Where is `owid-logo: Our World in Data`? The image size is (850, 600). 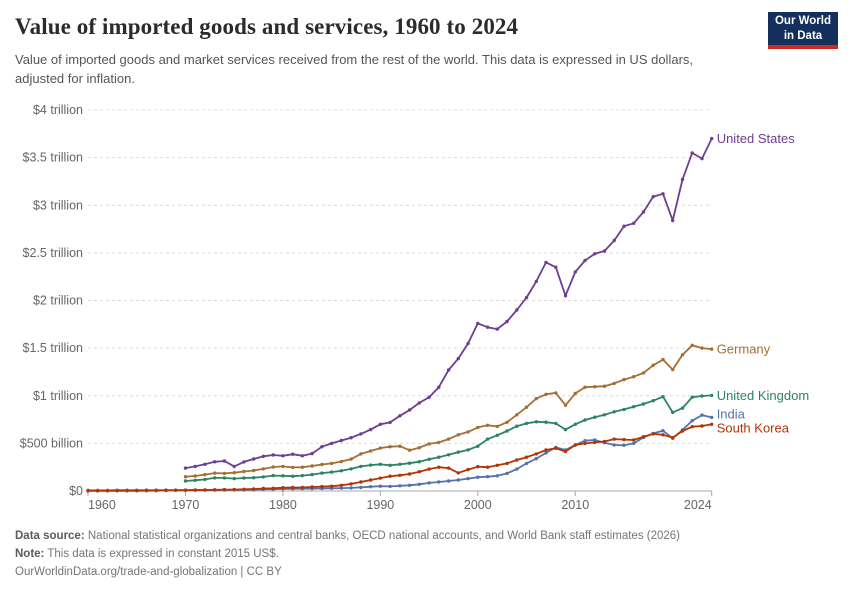
owid-logo: Our World in Data is located at coordinates (803, 30).